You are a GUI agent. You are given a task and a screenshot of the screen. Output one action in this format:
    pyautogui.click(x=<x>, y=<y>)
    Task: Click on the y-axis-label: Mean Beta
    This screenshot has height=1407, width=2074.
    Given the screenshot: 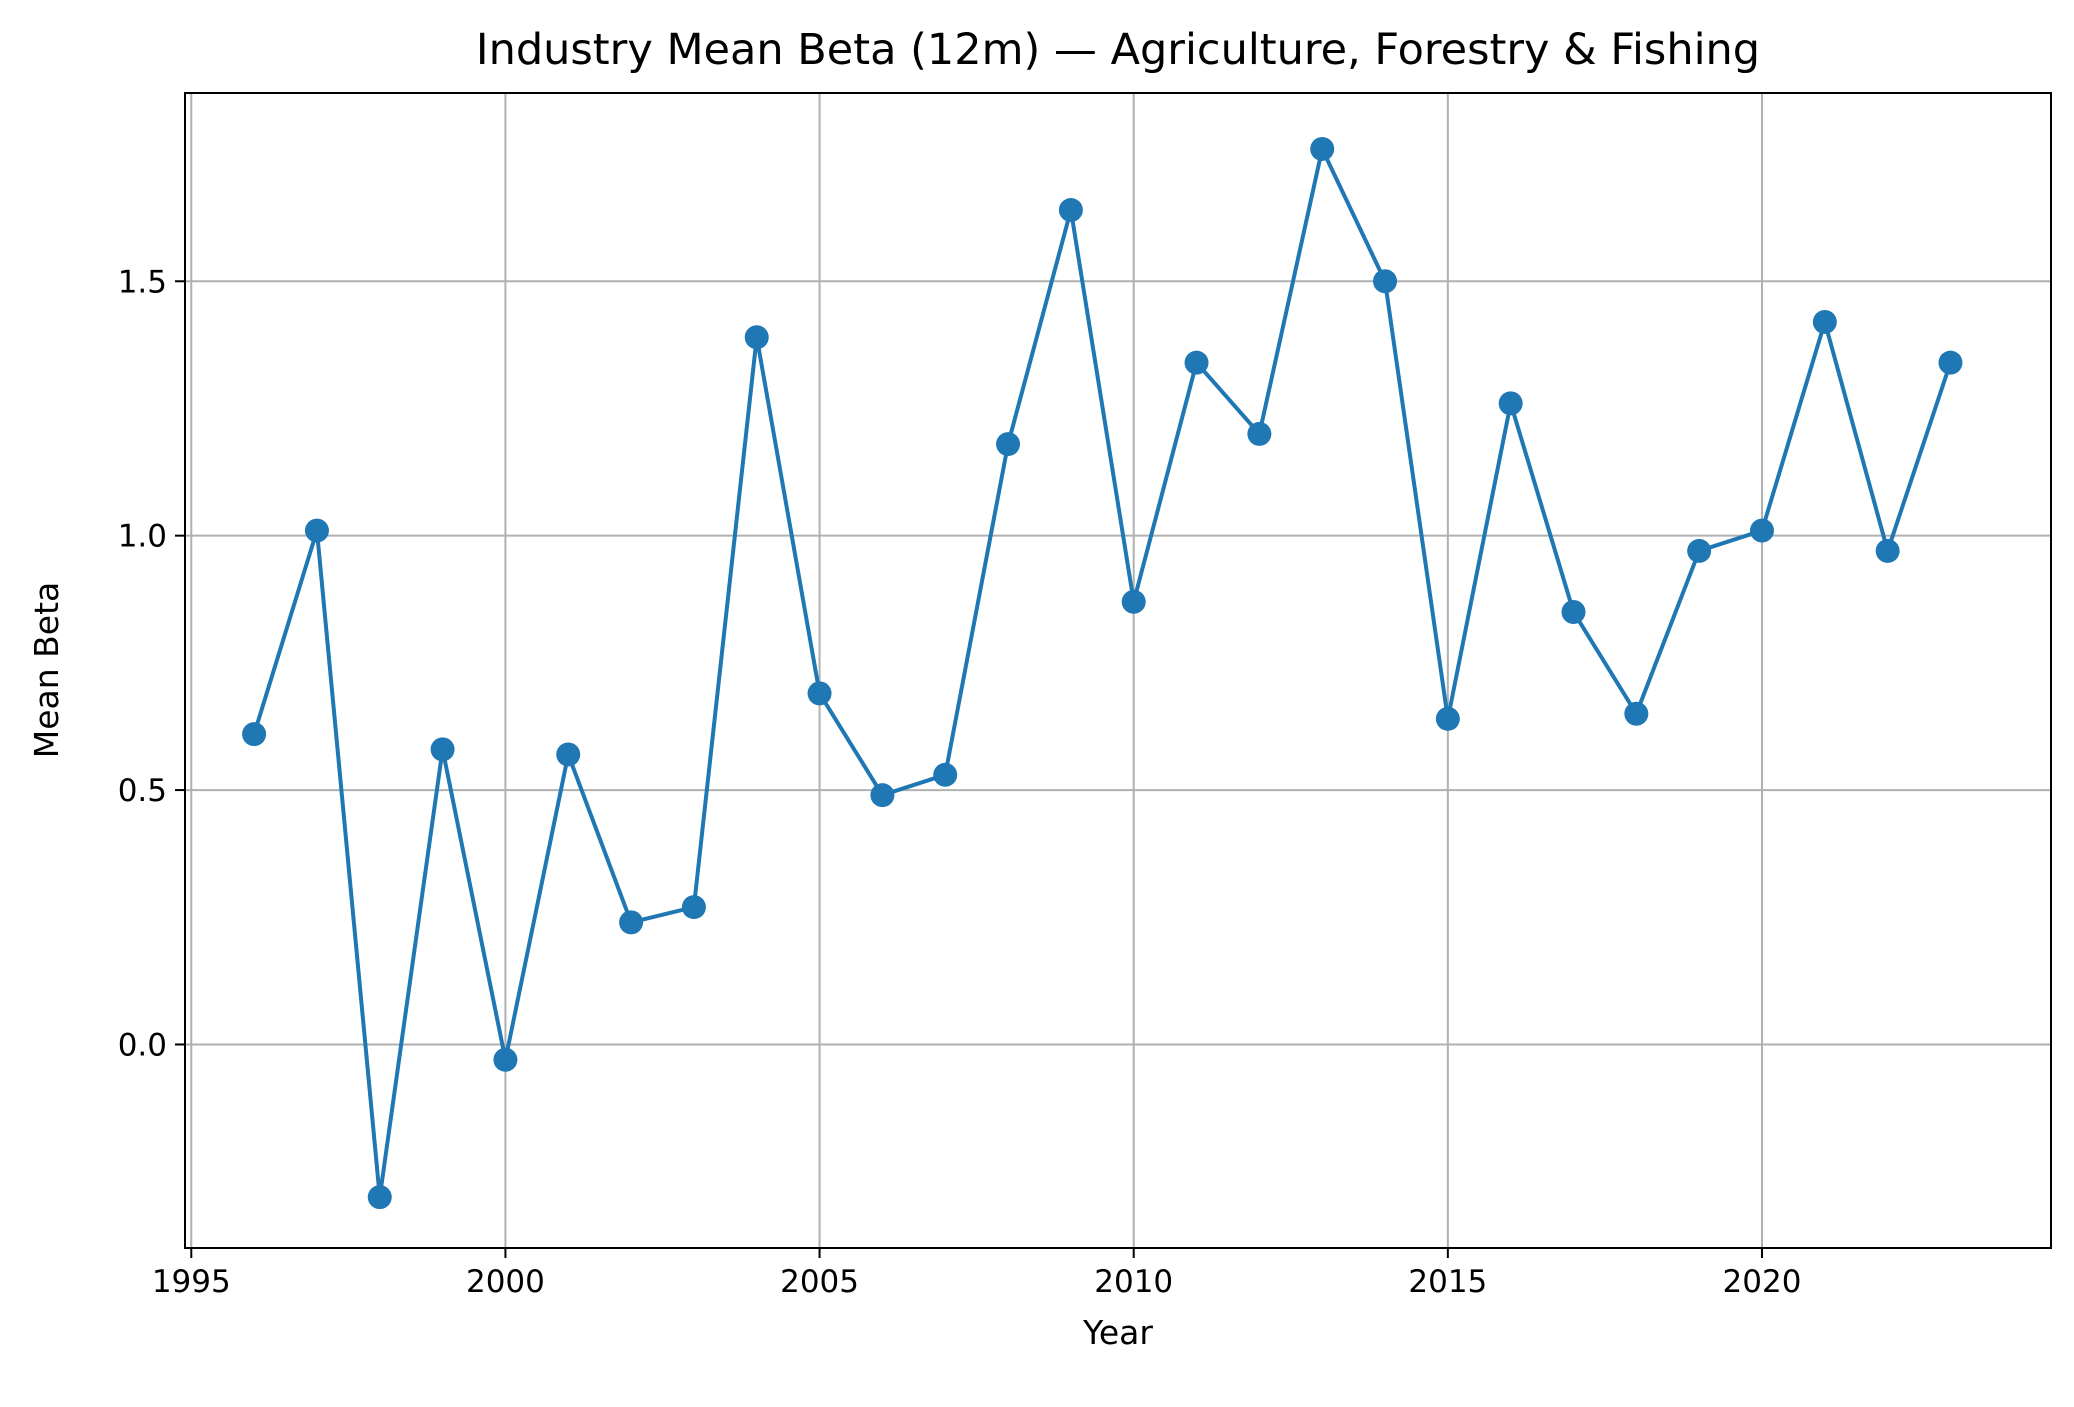 What is the action you would take?
    pyautogui.click(x=46, y=670)
    